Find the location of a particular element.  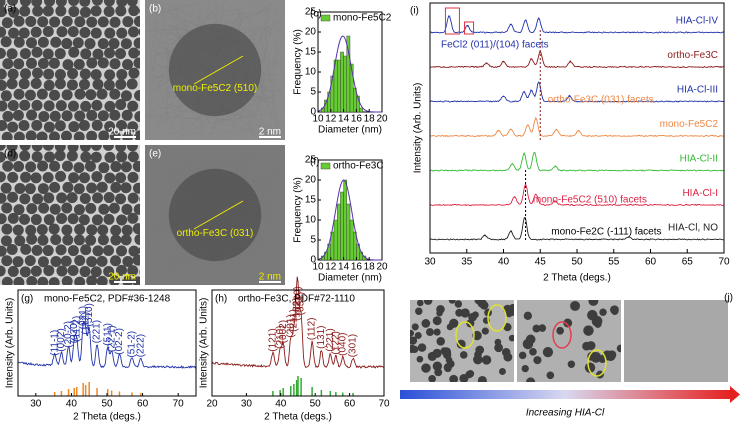

scale-label: 20 nm is located at coordinates (122, 132).